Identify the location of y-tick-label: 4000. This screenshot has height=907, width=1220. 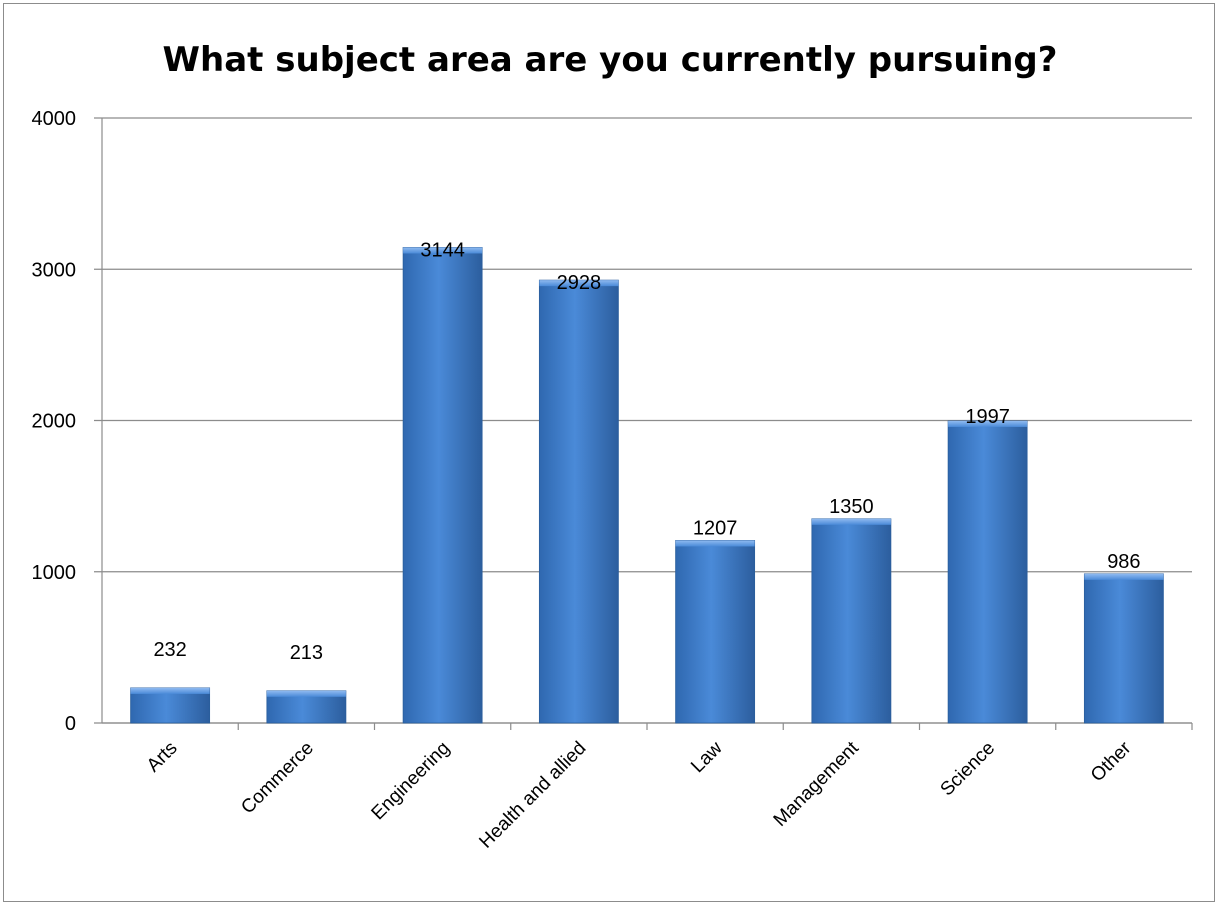
(54, 119).